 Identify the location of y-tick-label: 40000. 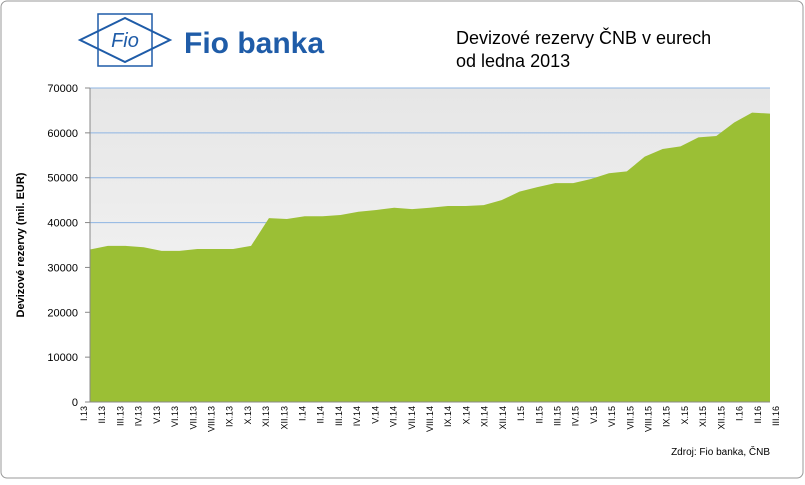
(62, 224).